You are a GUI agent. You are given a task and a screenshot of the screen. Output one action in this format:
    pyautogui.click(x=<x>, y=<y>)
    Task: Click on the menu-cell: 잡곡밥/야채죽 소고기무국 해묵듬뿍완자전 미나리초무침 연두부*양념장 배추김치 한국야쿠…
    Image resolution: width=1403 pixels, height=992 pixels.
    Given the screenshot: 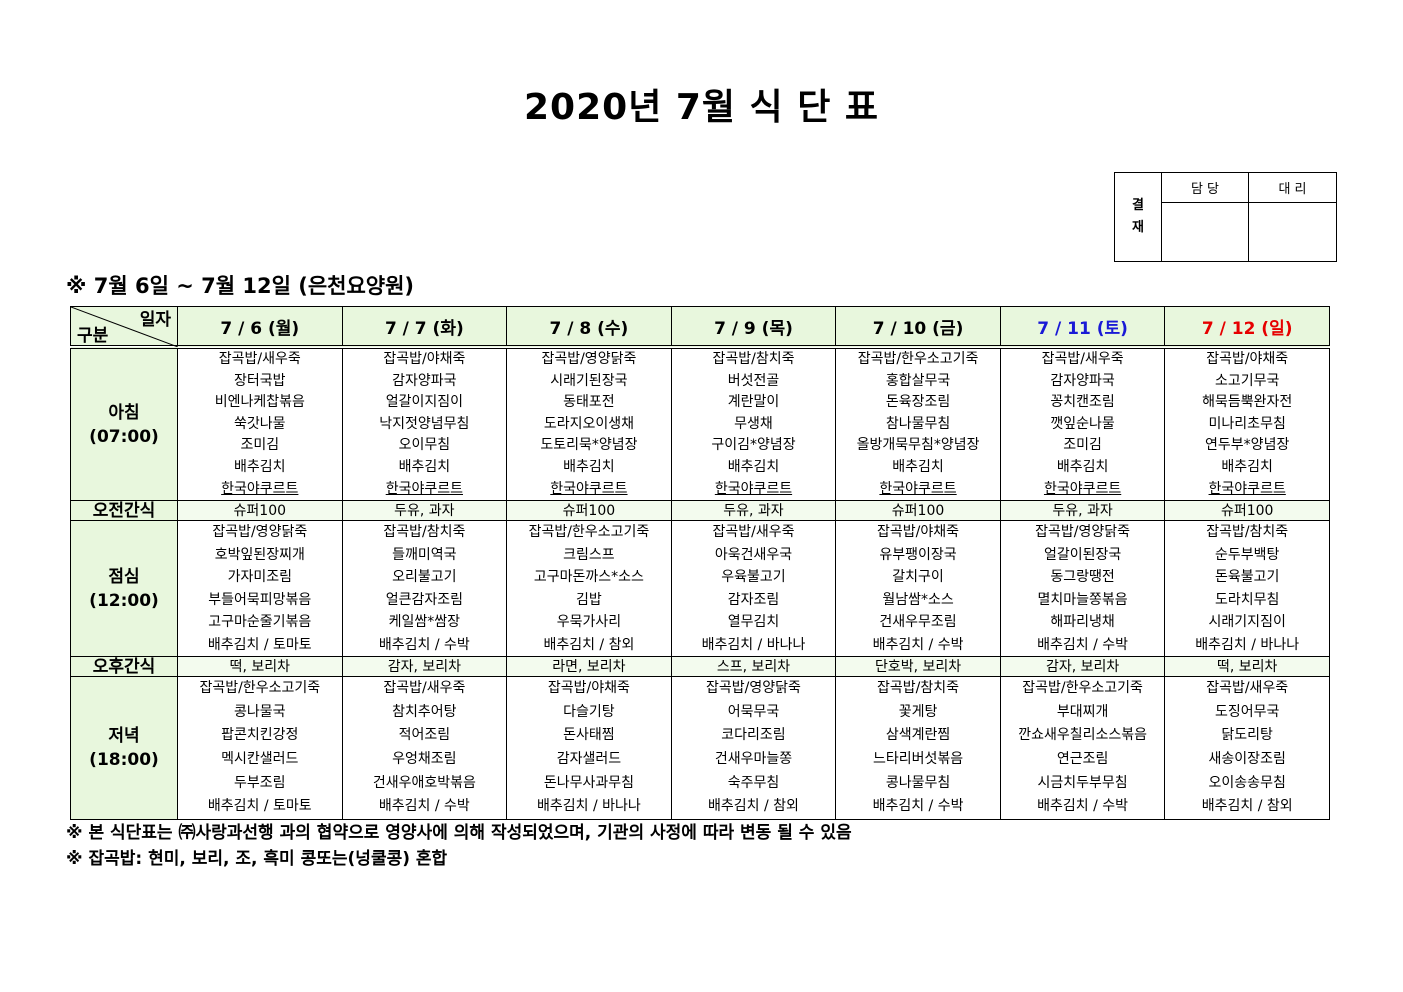 What is the action you would take?
    pyautogui.click(x=1247, y=424)
    